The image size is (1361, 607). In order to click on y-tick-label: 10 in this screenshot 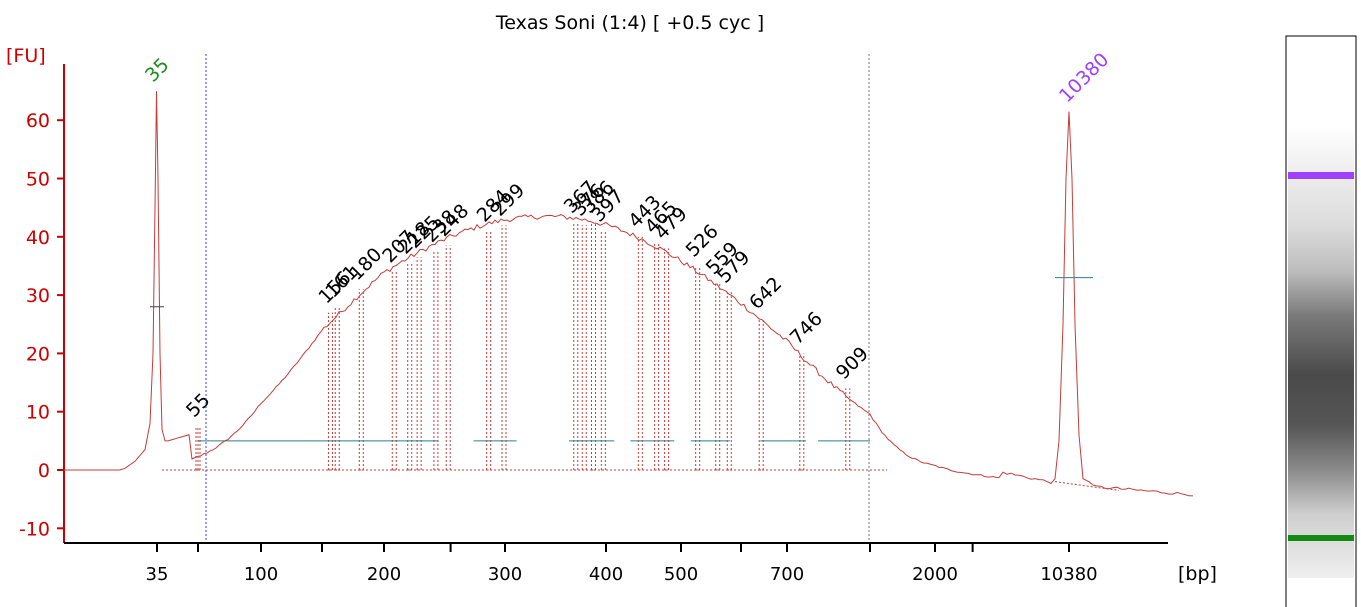, I will do `click(38, 413)`.